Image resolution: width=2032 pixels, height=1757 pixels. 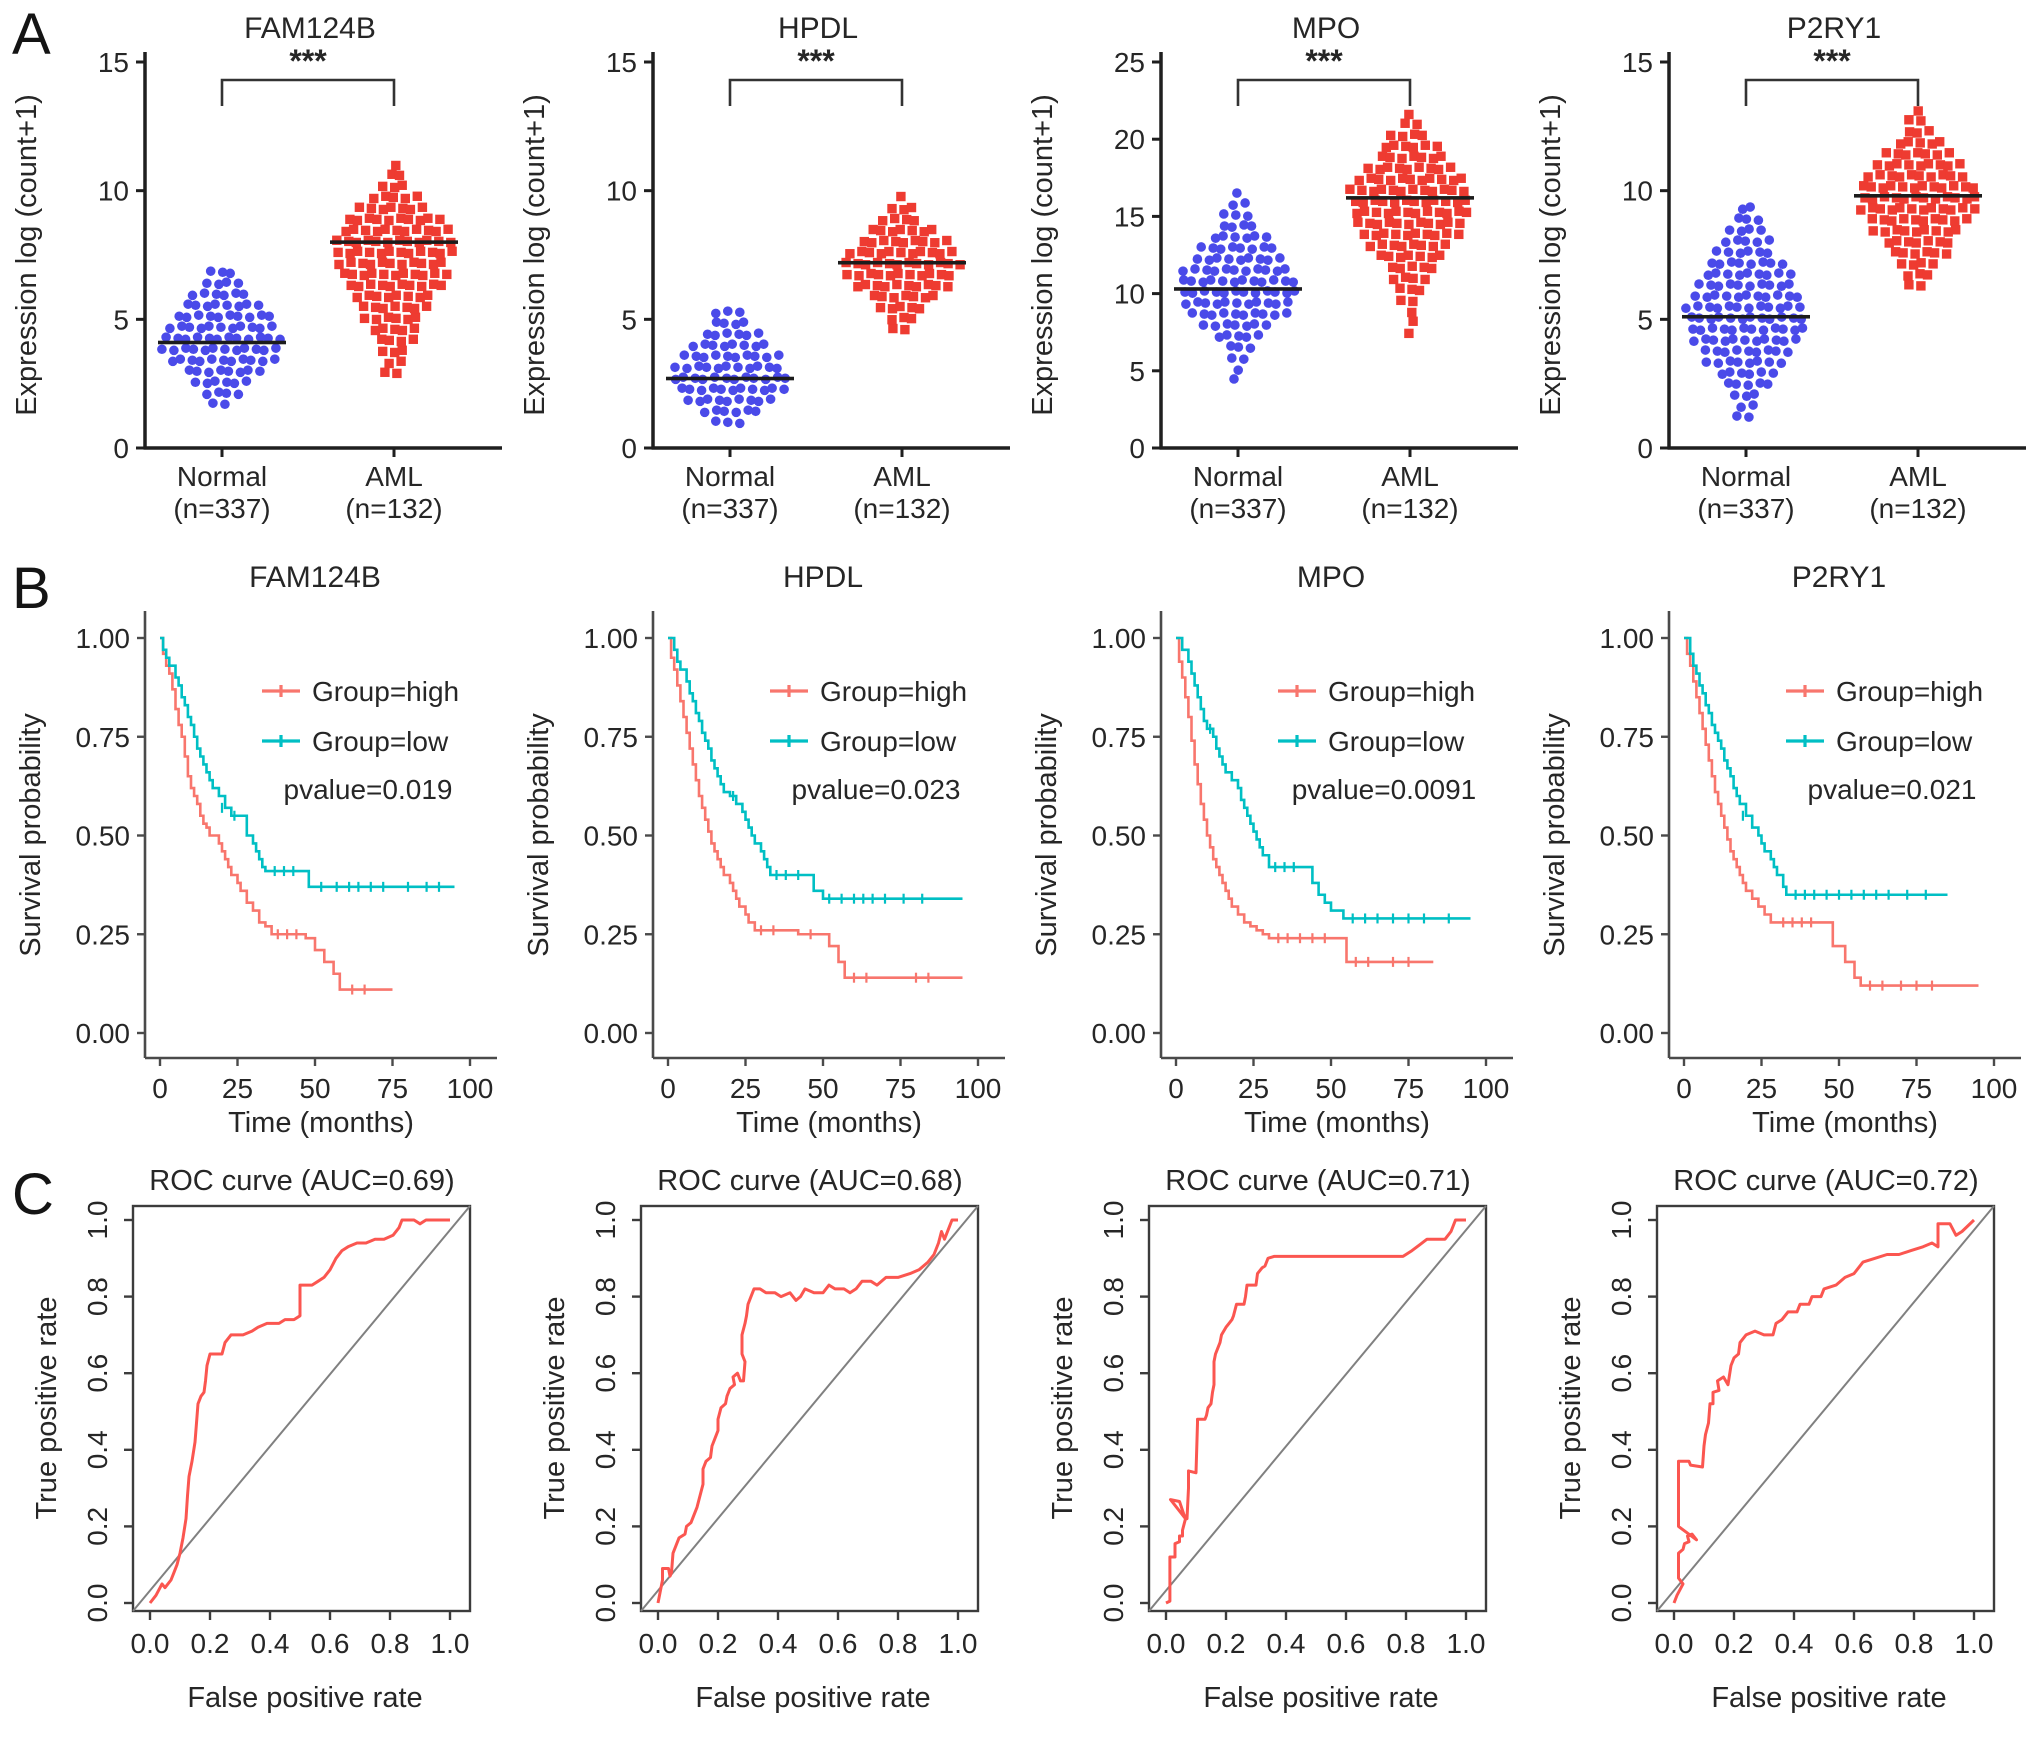 I want to click on group-label: Normal, so click(x=222, y=476).